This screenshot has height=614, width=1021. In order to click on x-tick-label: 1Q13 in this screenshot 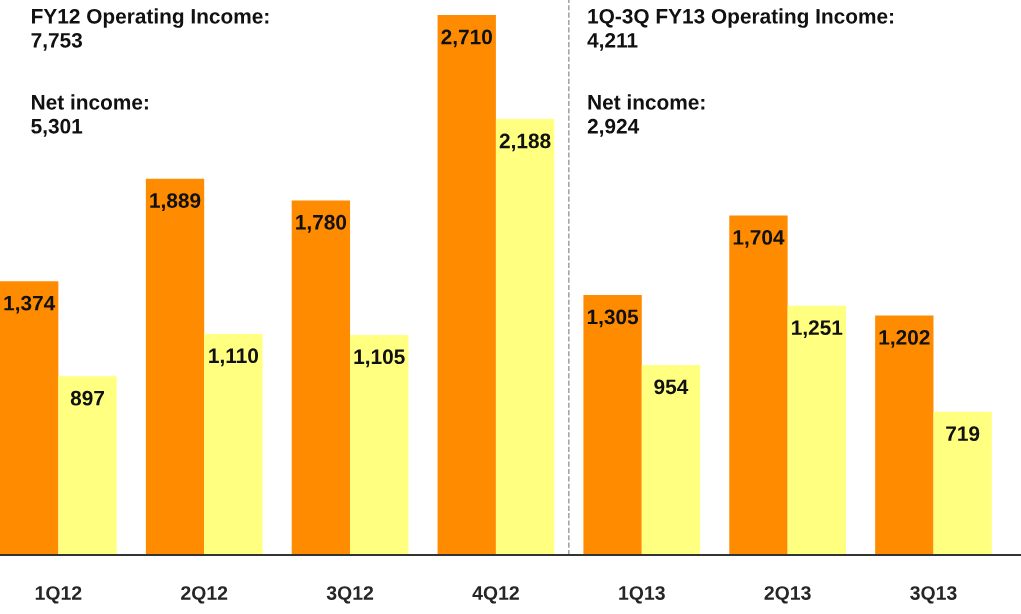, I will do `click(642, 595)`.